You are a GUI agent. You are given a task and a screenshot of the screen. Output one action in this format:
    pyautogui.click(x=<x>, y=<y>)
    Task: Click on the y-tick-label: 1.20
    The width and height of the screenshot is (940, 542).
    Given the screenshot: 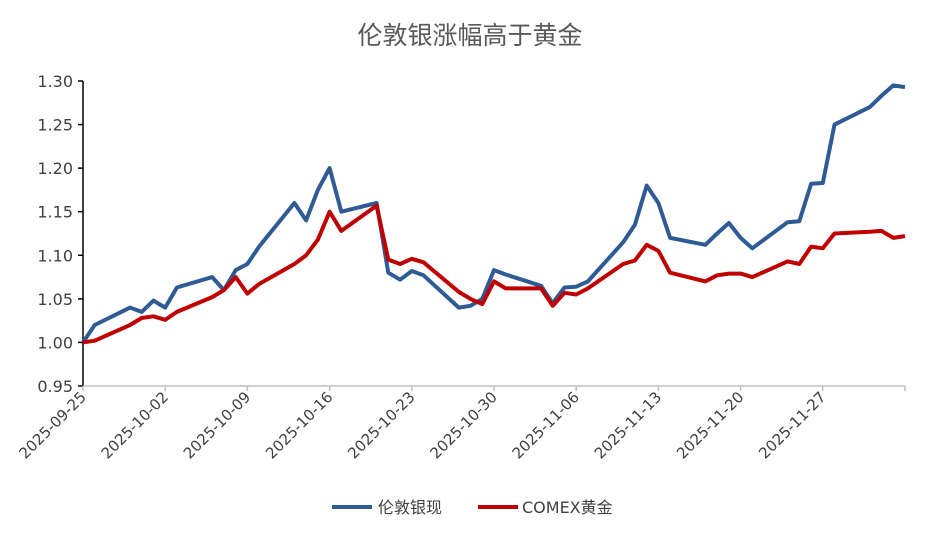 What is the action you would take?
    pyautogui.click(x=55, y=168)
    